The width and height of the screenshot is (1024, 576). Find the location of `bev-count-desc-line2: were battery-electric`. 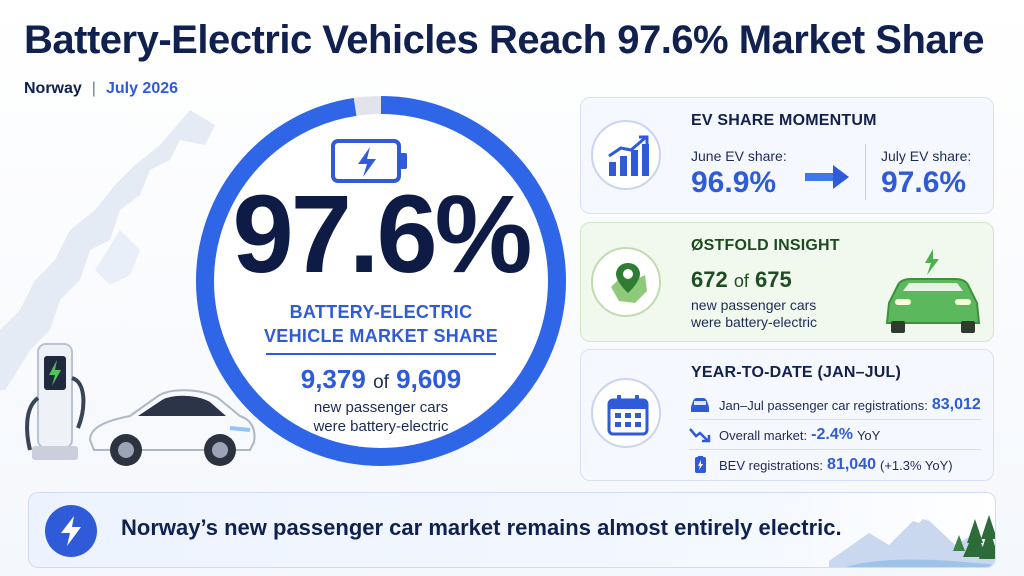

bev-count-desc-line2: were battery-electric is located at coordinates (381, 426).